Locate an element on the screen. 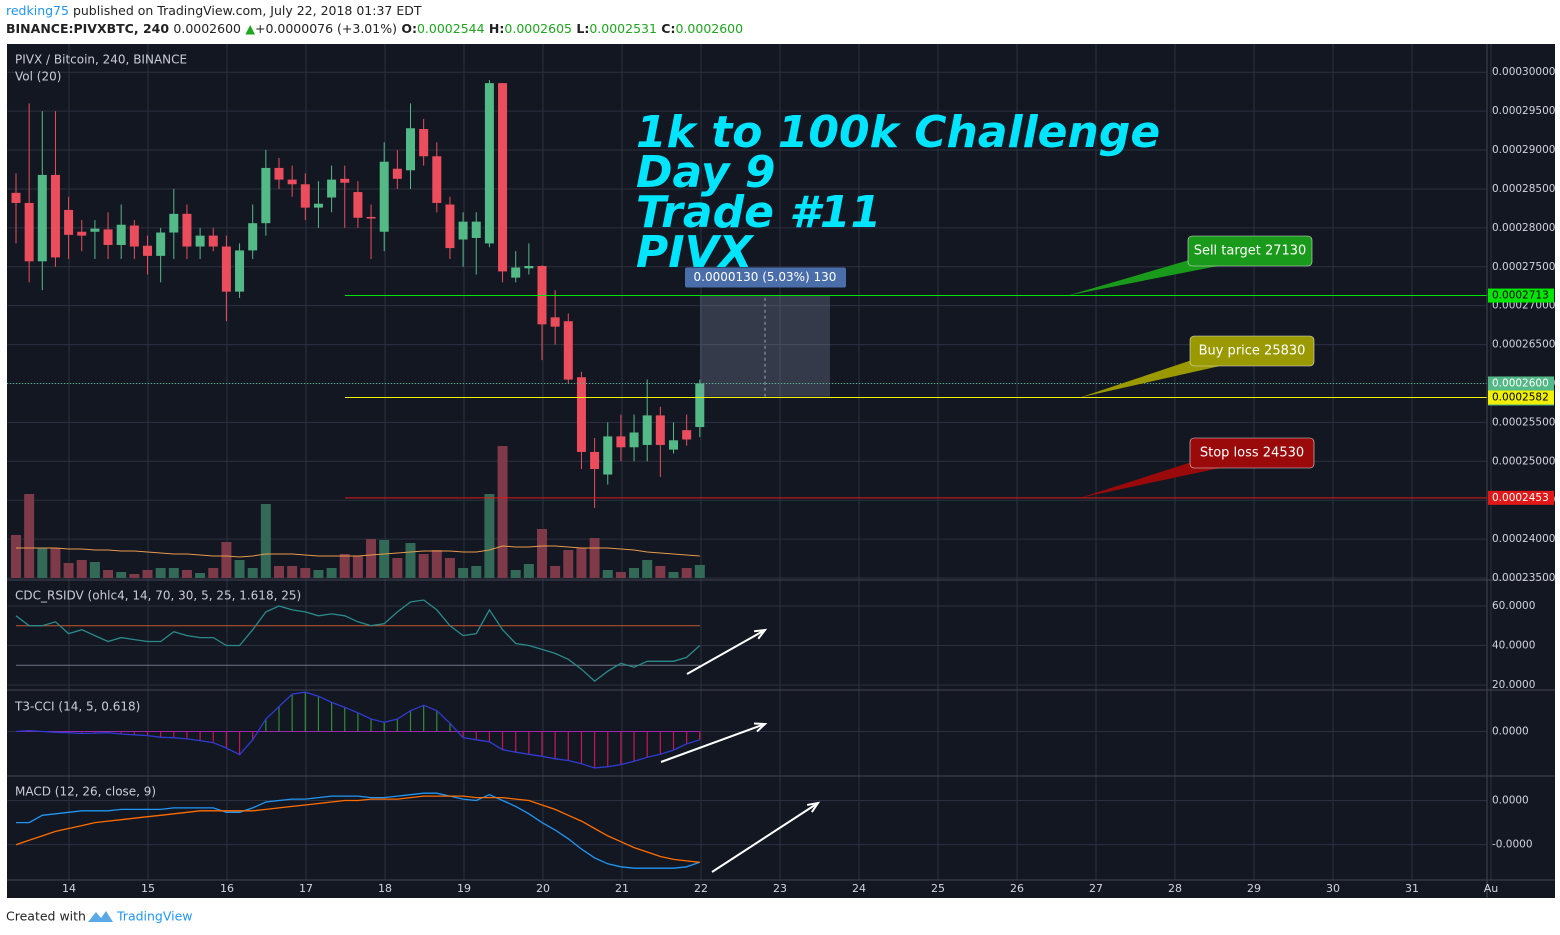 This screenshot has height=935, width=1560. x-tick-label: 14 is located at coordinates (69, 888).